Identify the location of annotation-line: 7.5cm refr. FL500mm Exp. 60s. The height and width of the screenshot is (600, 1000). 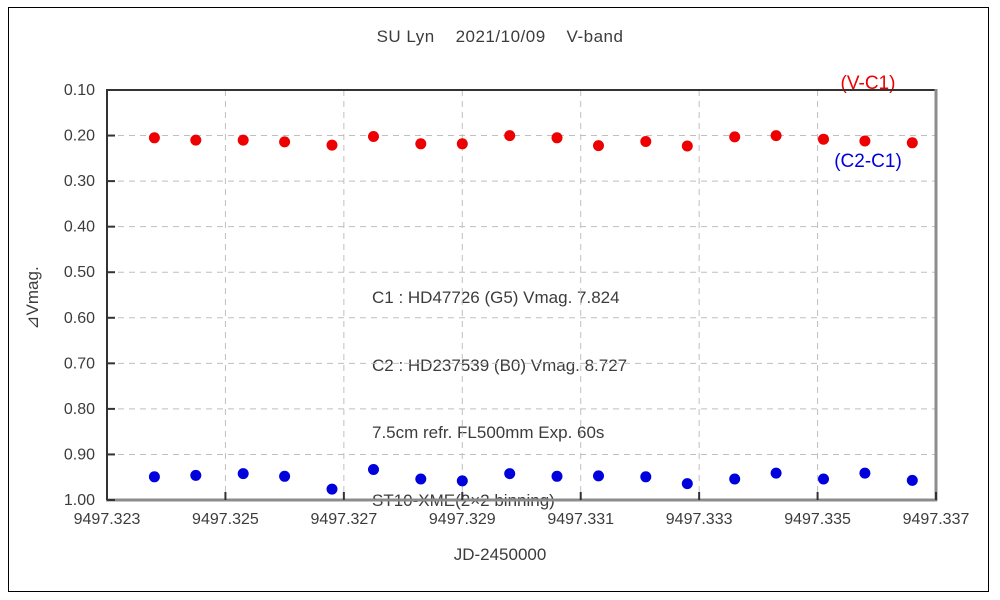
(488, 432).